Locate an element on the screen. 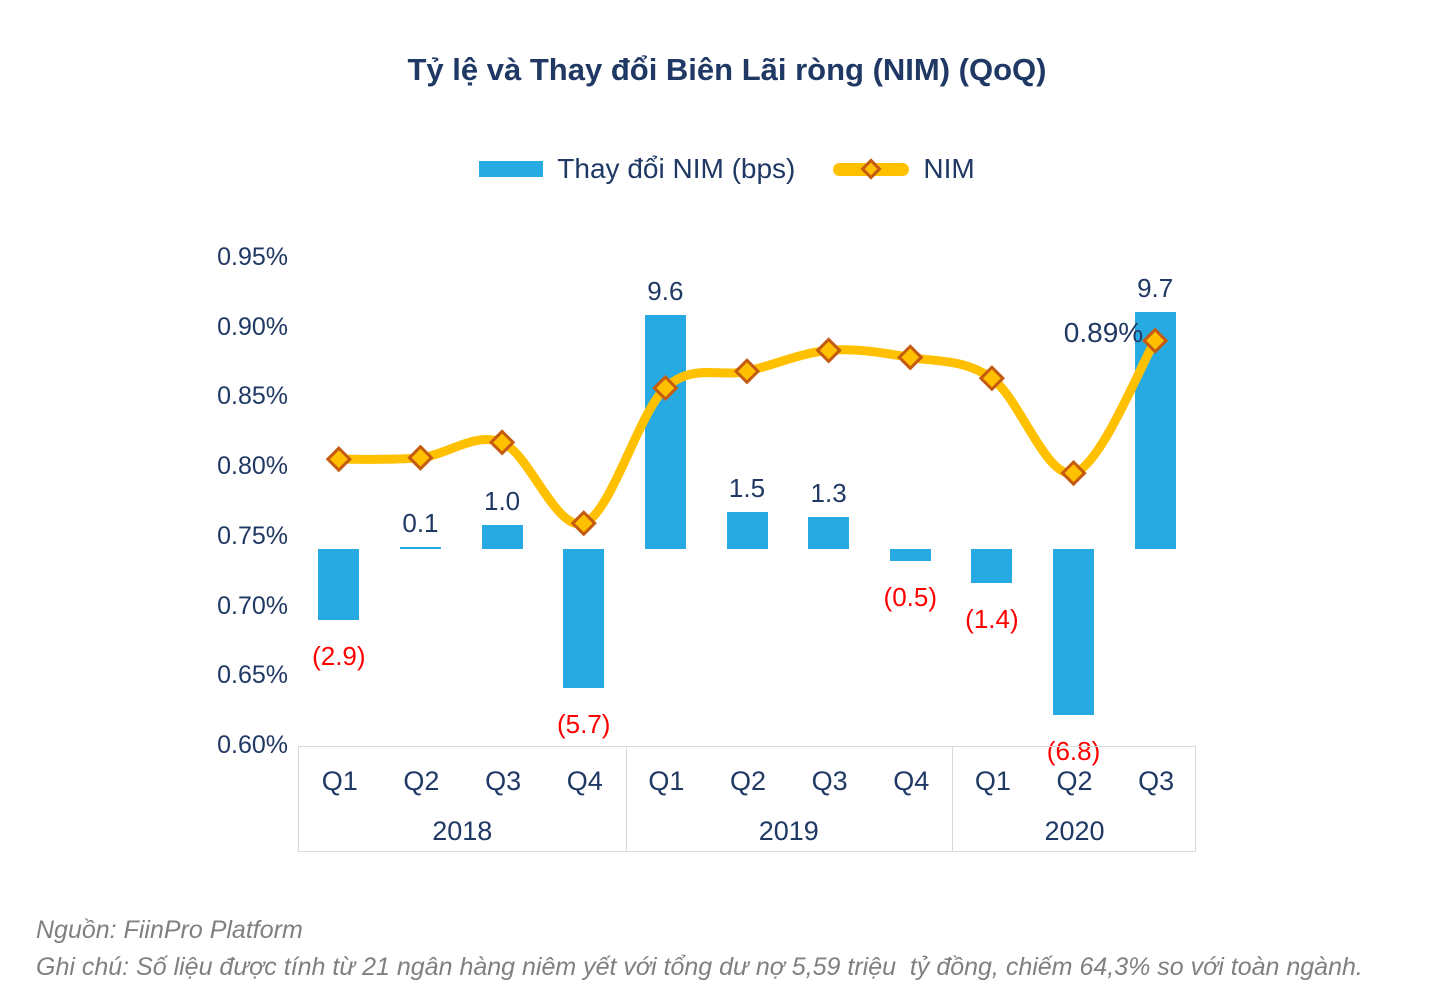  bar-data-label: 9.6 is located at coordinates (665, 290).